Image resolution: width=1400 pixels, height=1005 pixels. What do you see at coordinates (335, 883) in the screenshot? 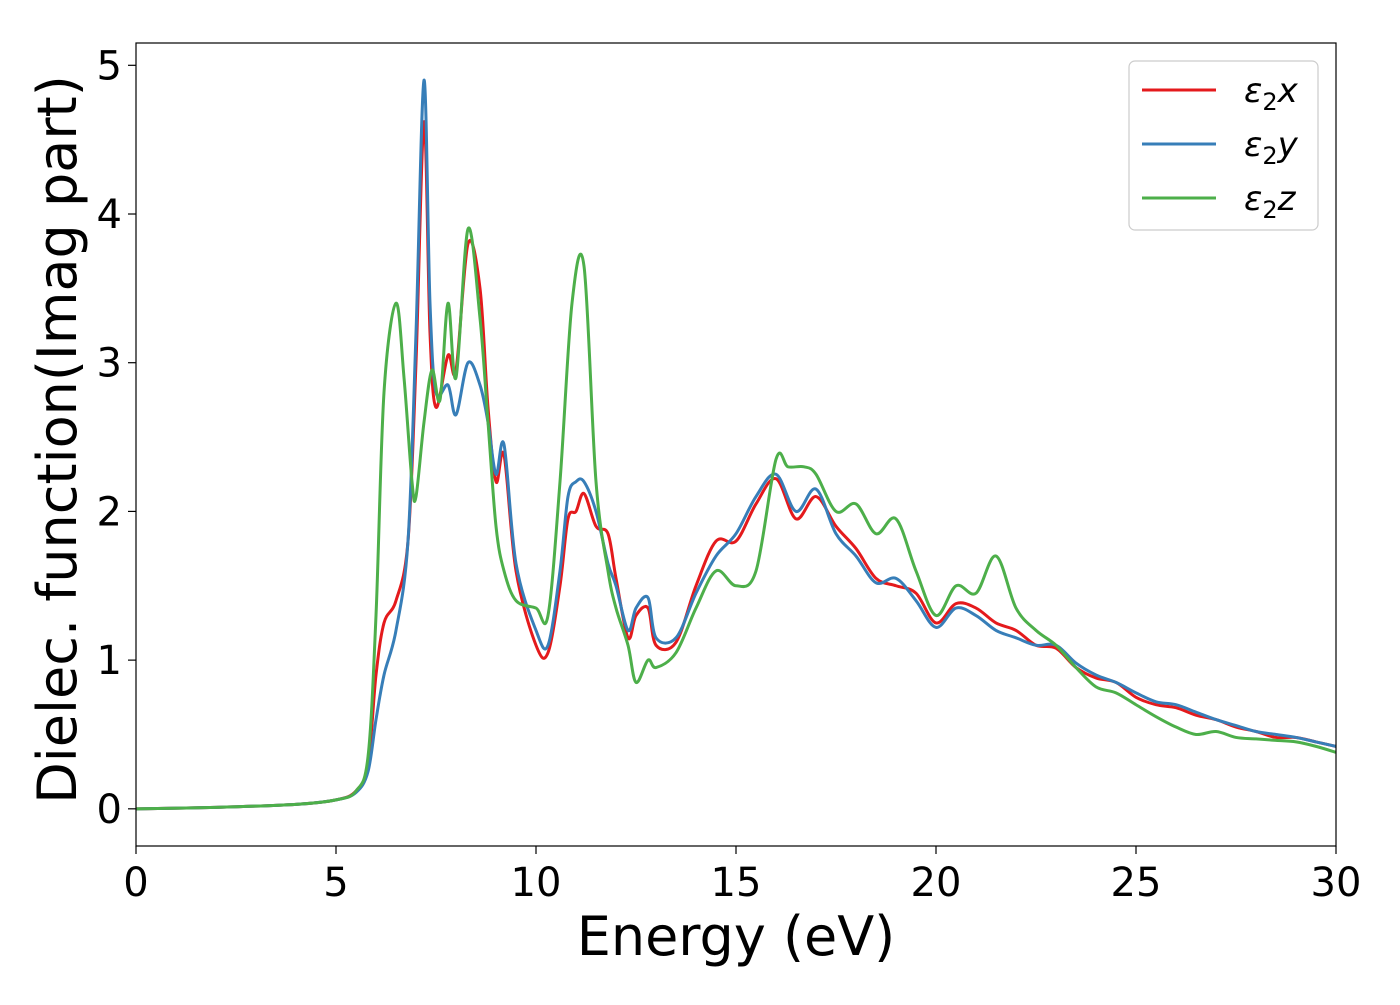
I see `x-tick-label: 5` at bounding box center [335, 883].